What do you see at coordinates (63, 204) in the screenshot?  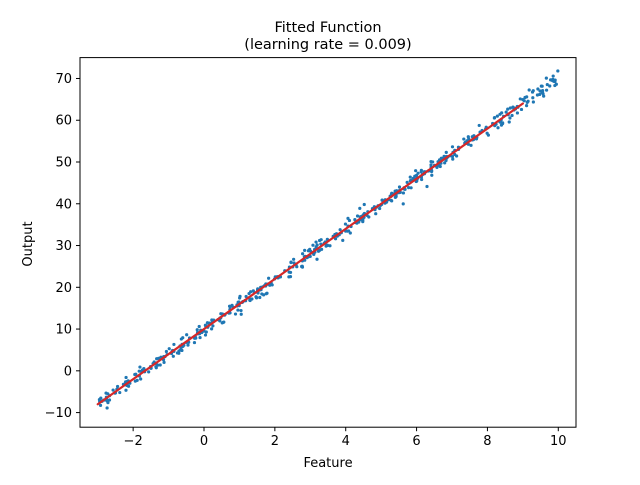 I see `y-tick-label: 40` at bounding box center [63, 204].